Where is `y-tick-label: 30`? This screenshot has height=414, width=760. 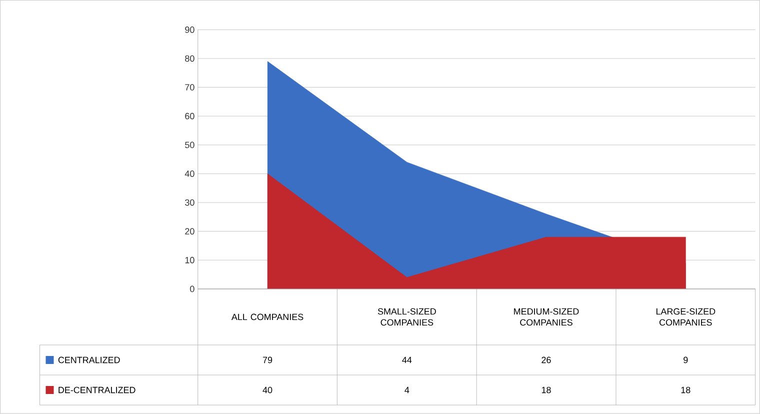
y-tick-label: 30 is located at coordinates (189, 202).